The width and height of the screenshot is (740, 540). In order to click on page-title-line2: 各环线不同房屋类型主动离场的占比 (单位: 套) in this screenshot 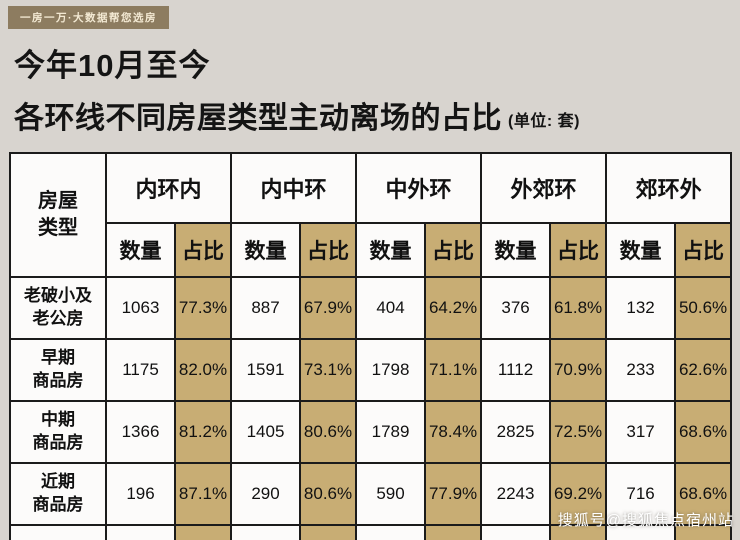, I will do `click(297, 115)`.